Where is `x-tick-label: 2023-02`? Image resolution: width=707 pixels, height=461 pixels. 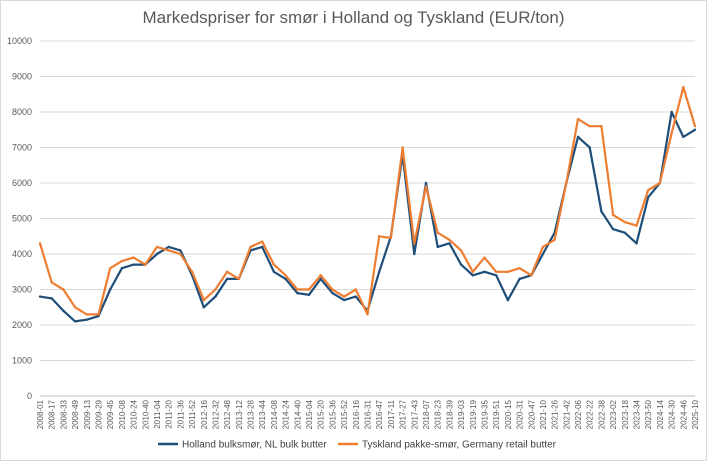
x-tick-label: 2023-02 is located at coordinates (613, 414).